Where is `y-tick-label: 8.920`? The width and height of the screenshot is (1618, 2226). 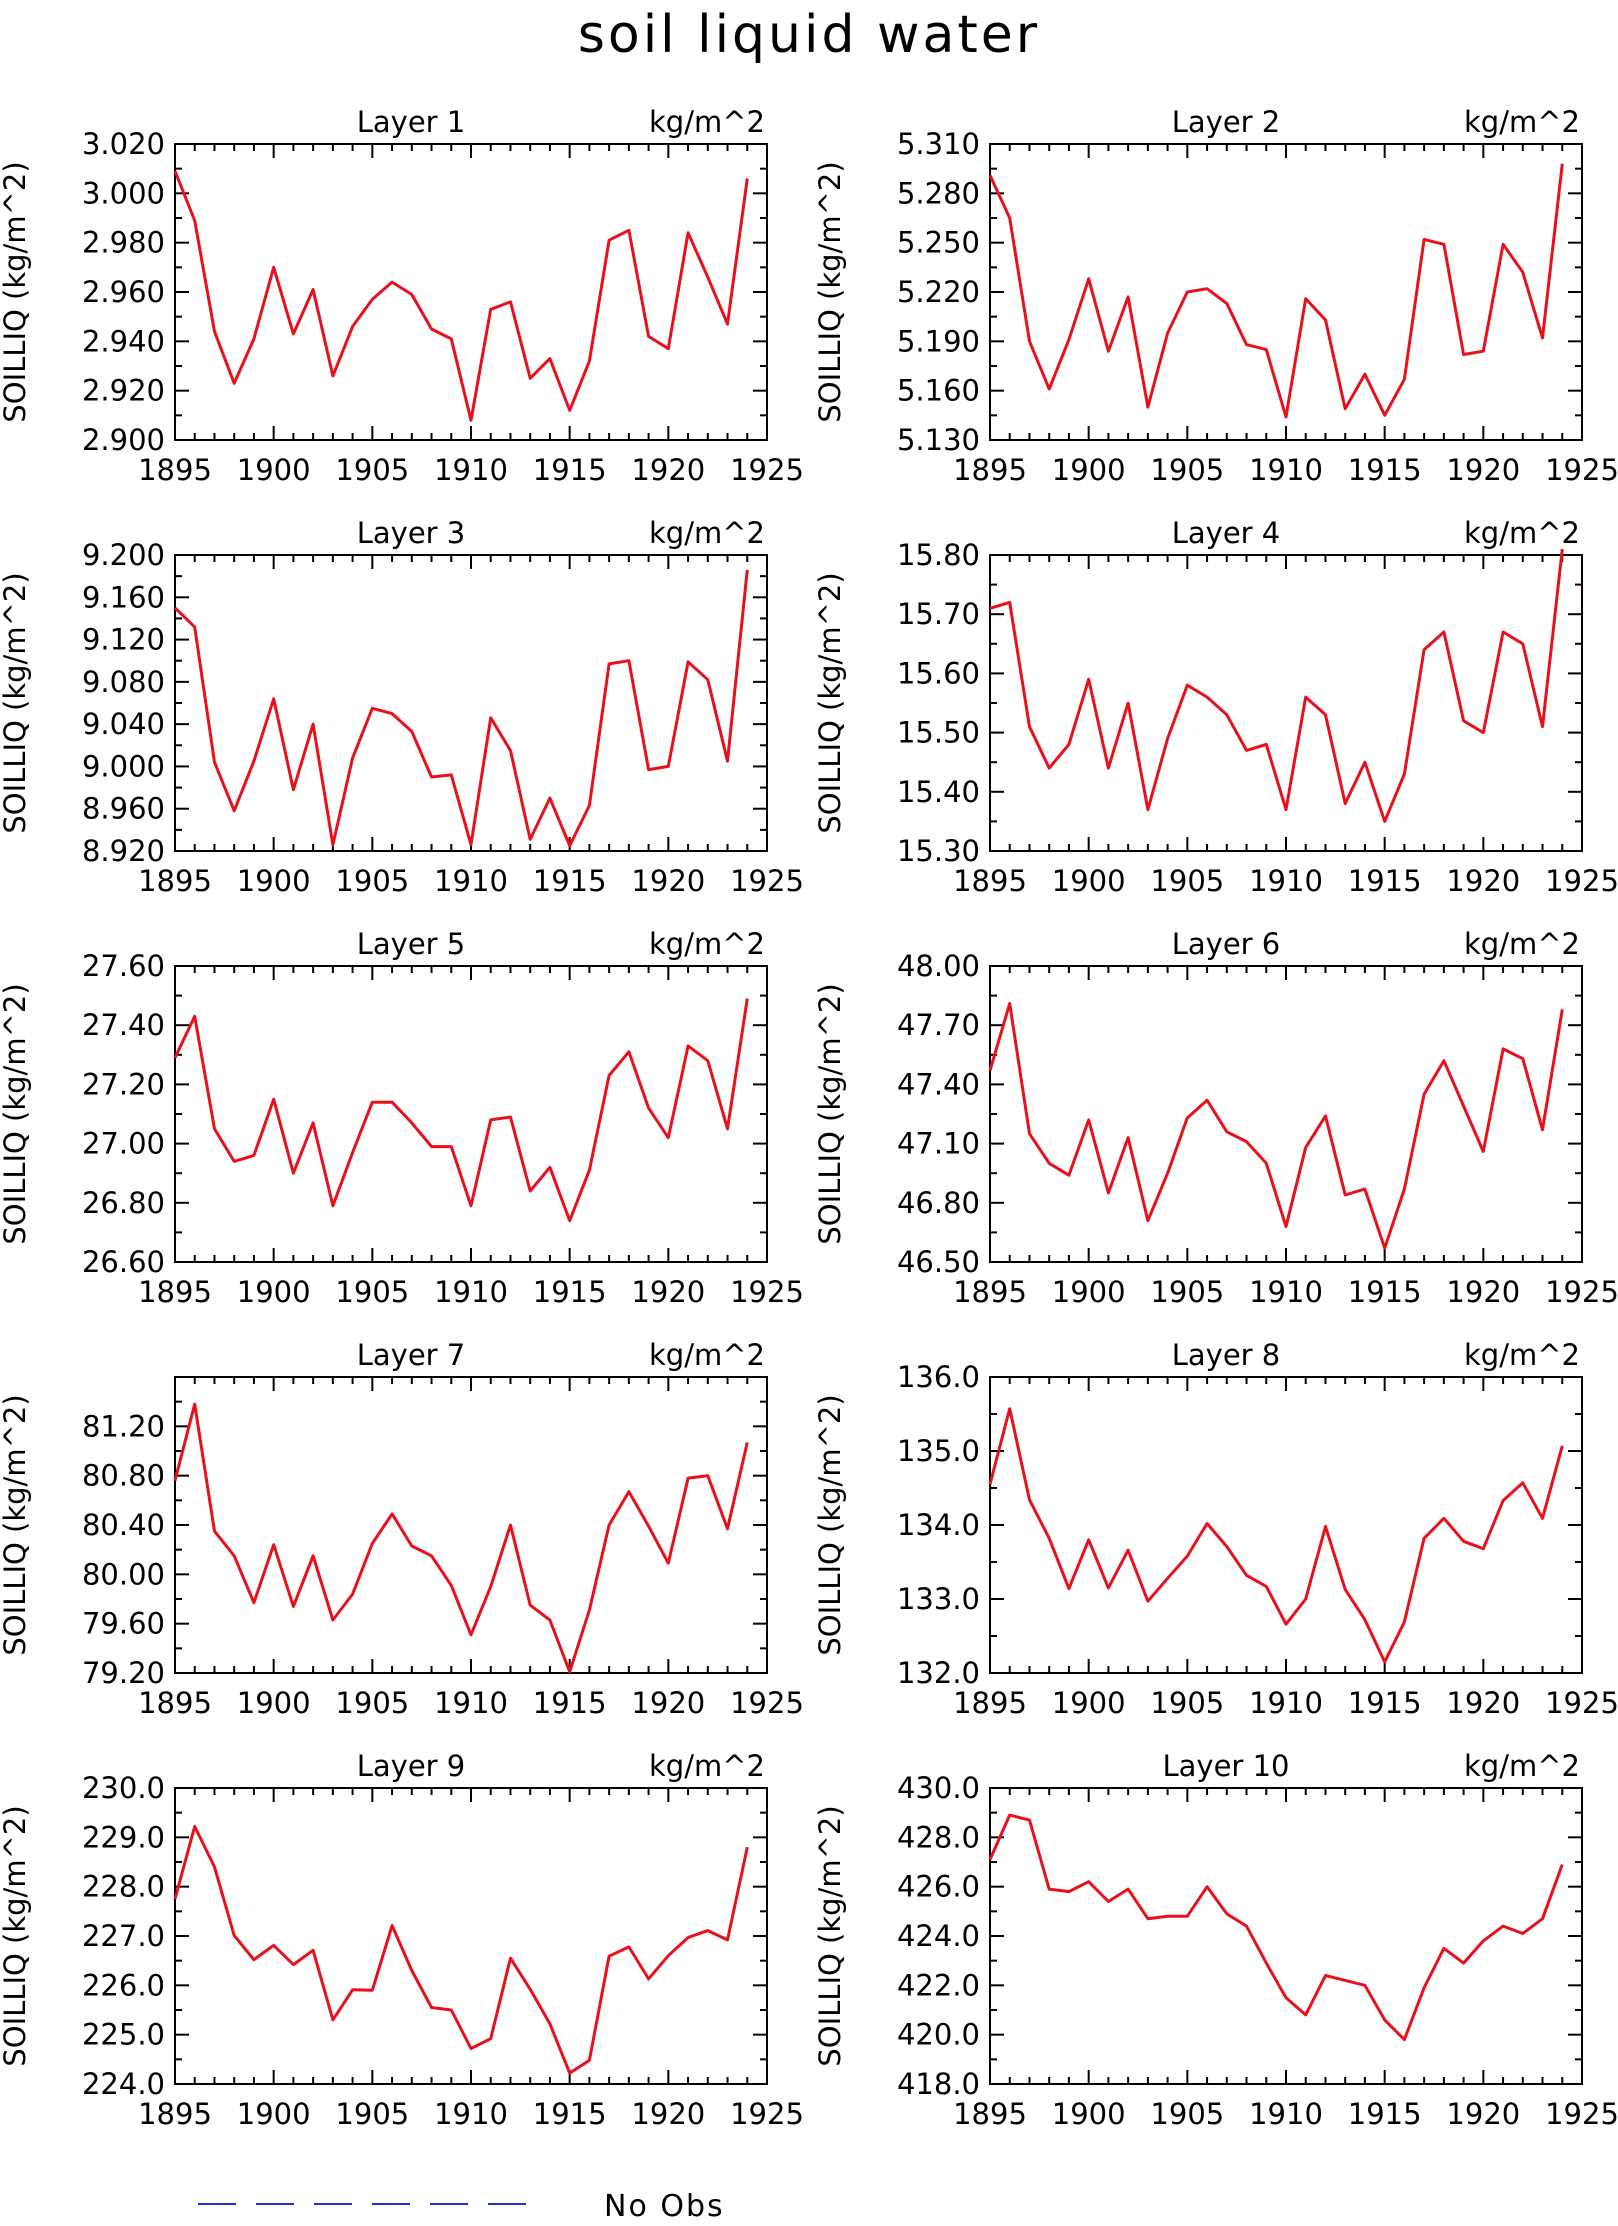
y-tick-label: 8.920 is located at coordinates (123, 851).